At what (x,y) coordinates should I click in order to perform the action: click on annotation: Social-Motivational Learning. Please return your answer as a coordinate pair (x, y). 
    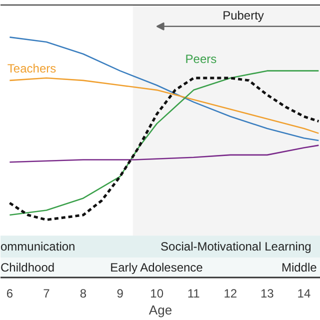
    Looking at the image, I should click on (236, 247).